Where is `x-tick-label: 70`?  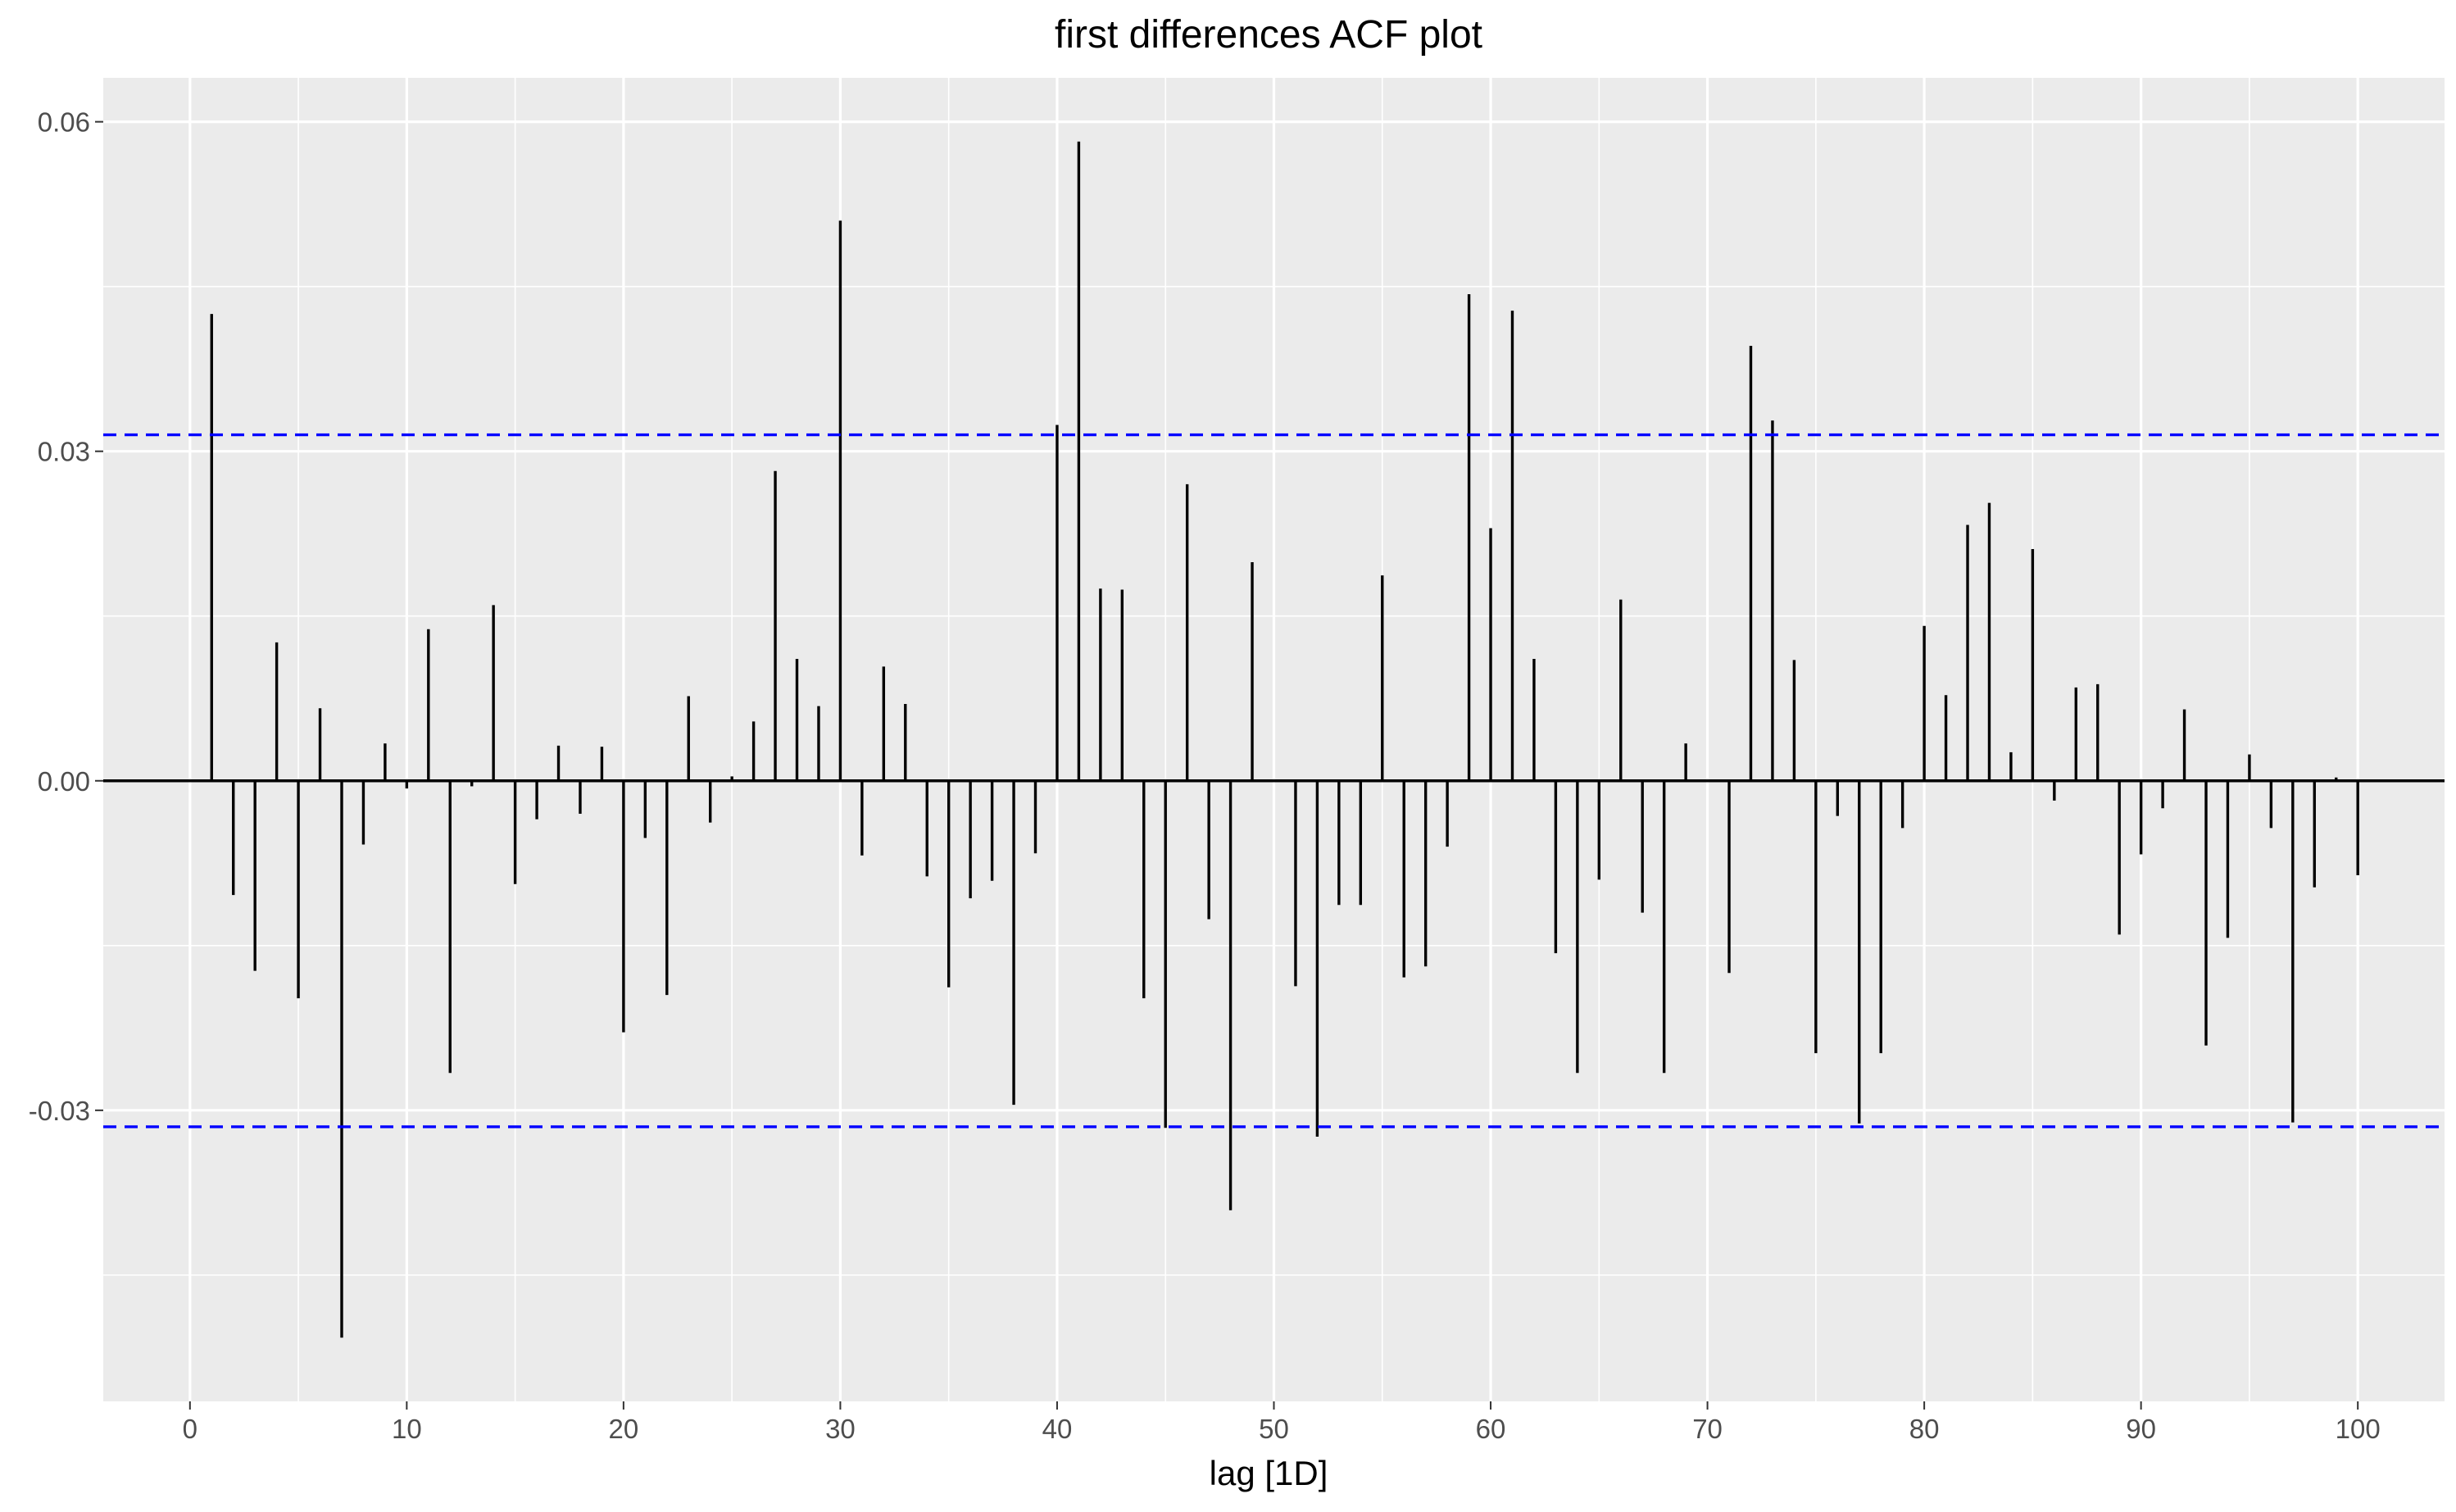
x-tick-label: 70 is located at coordinates (1707, 1429).